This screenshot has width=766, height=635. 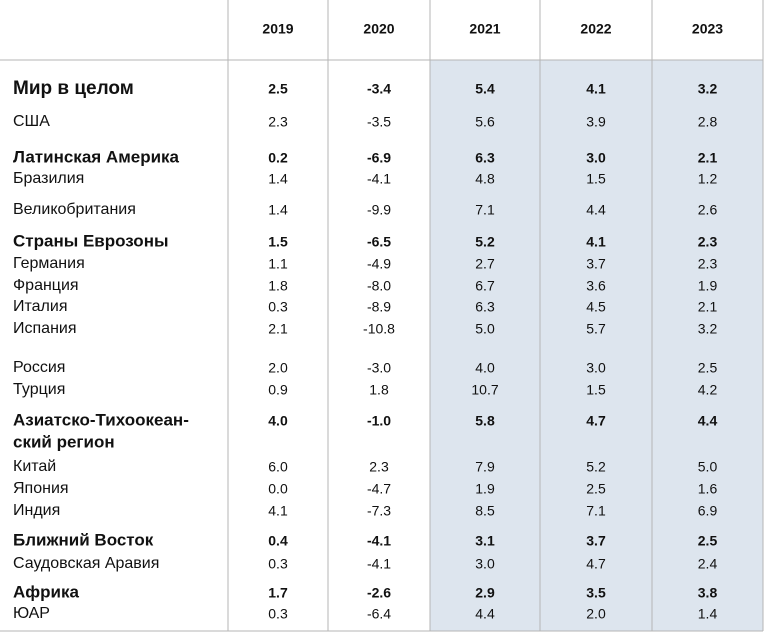 What do you see at coordinates (708, 122) in the screenshot?
I see `cell-value: 2.8` at bounding box center [708, 122].